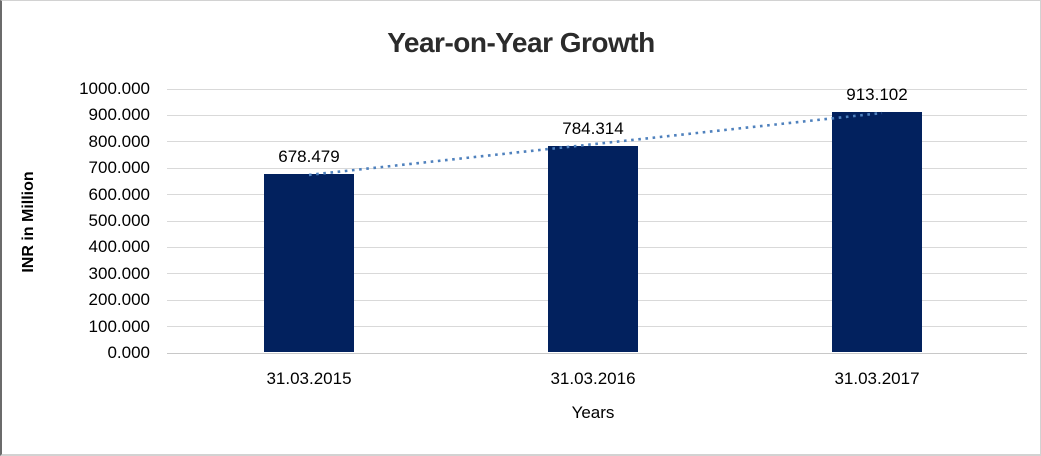 Image resolution: width=1041 pixels, height=456 pixels. What do you see at coordinates (119, 273) in the screenshot?
I see `y-tick-label: 300.000` at bounding box center [119, 273].